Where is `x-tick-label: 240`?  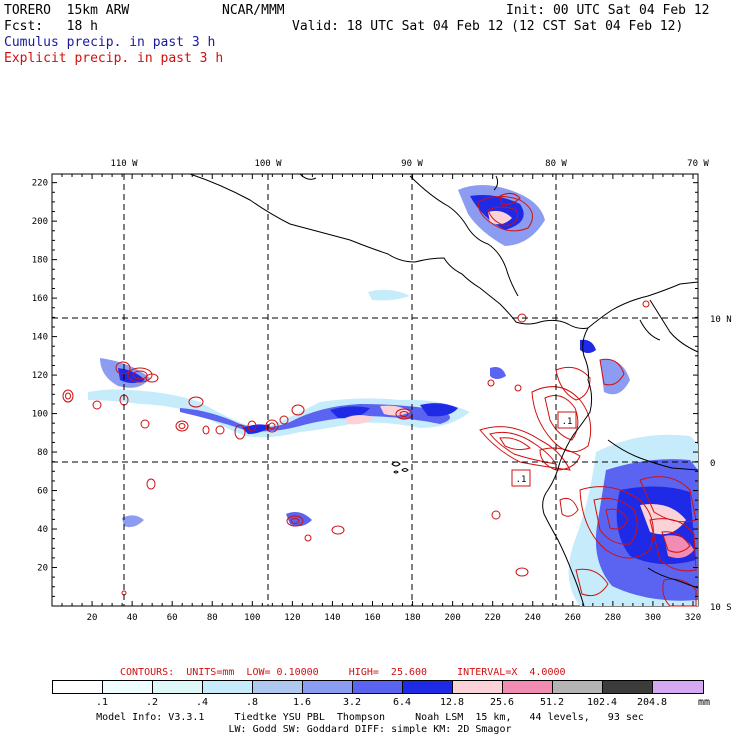
x-tick-label: 240 is located at coordinates (533, 618).